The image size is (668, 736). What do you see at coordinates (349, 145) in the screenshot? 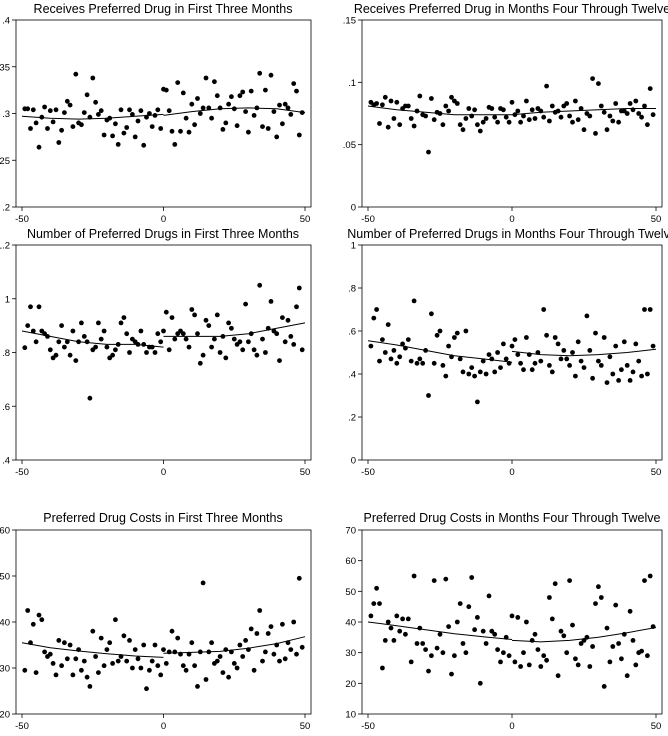
I see `y-tick-label: .05` at bounding box center [349, 145].